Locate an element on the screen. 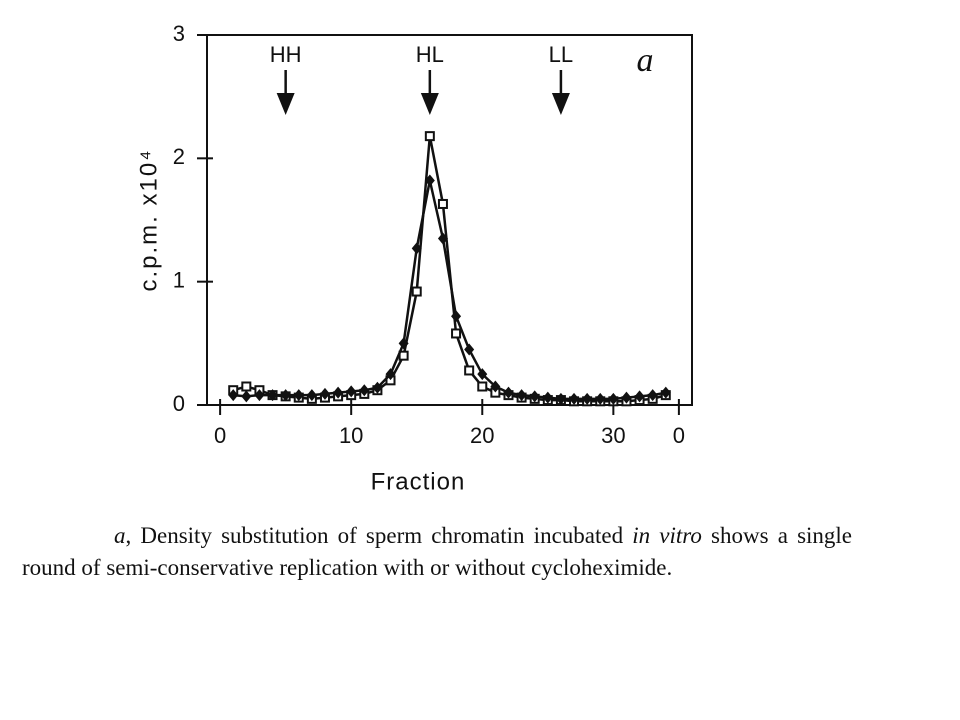 This screenshot has width=960, height=720. caption-text: in vitro is located at coordinates (667, 535).